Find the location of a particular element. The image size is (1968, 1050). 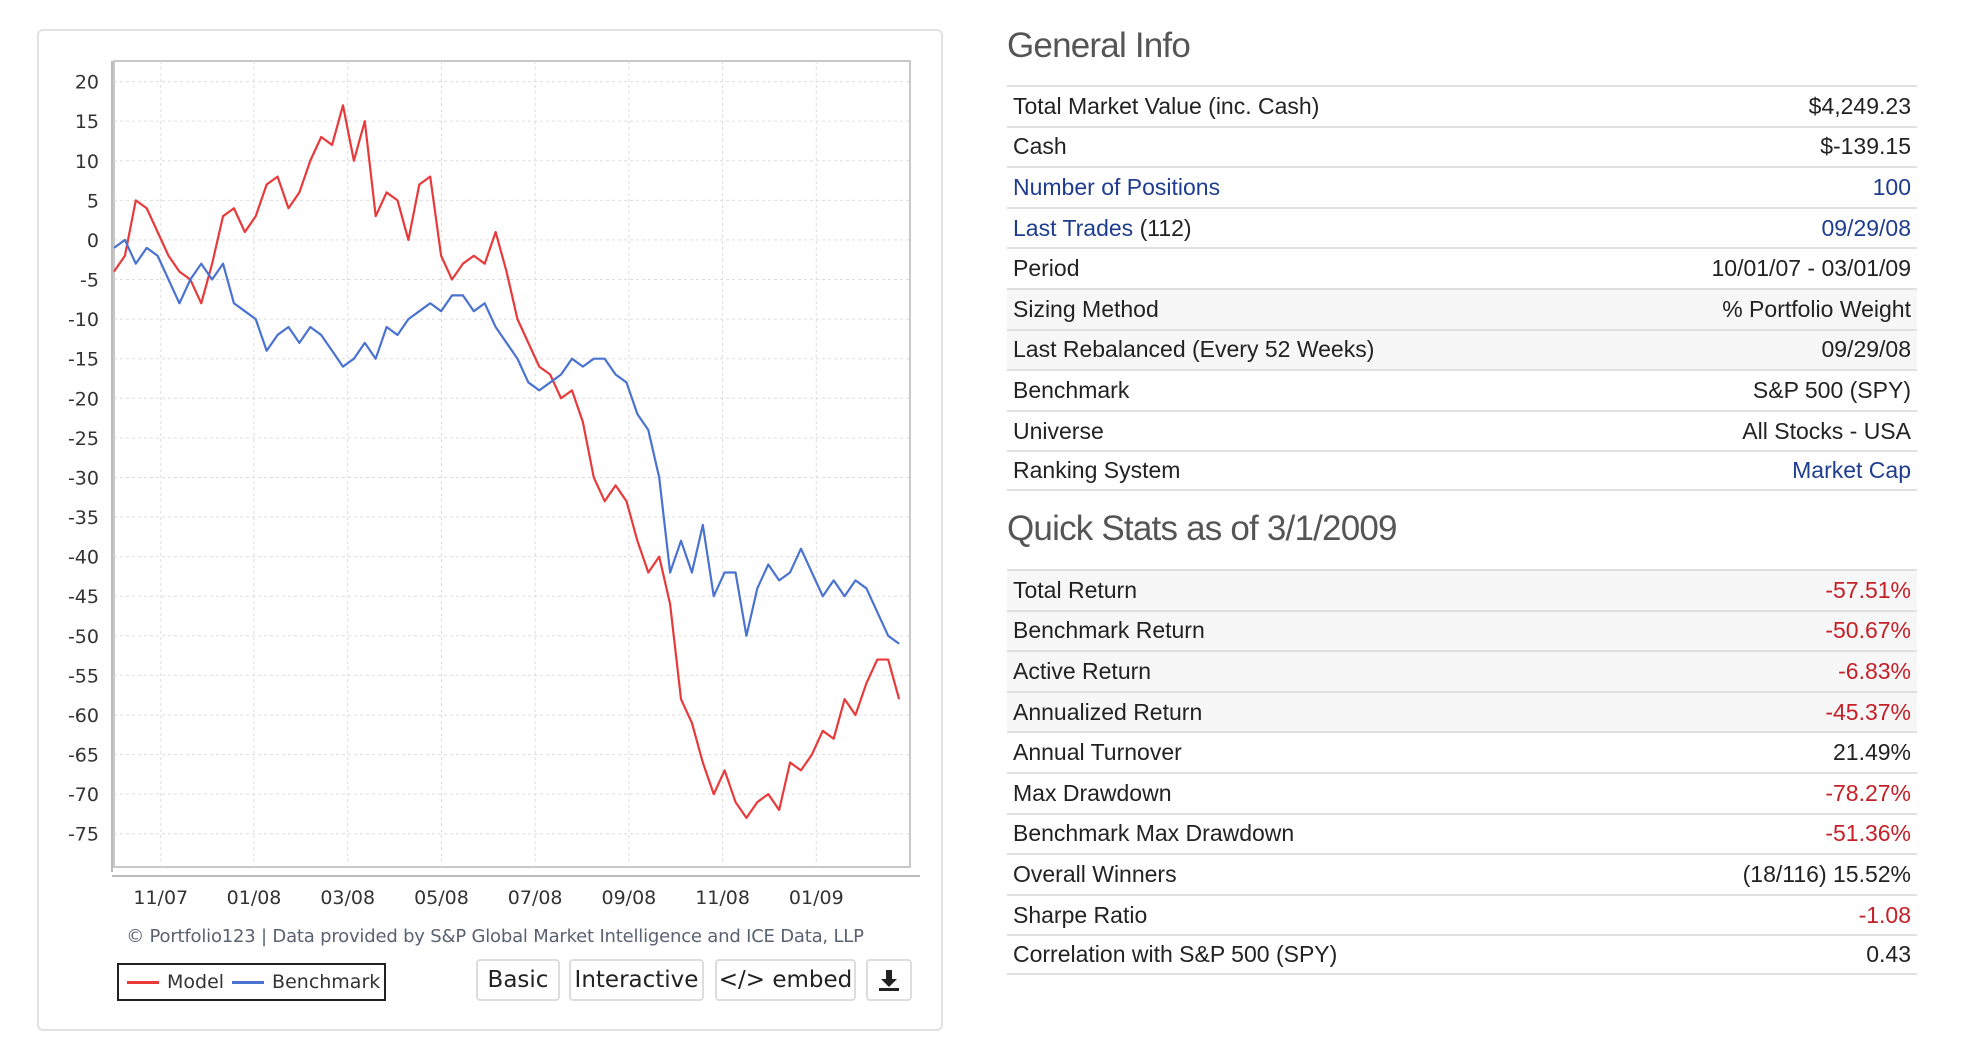

x-tick-label: 03/08 is located at coordinates (347, 898).